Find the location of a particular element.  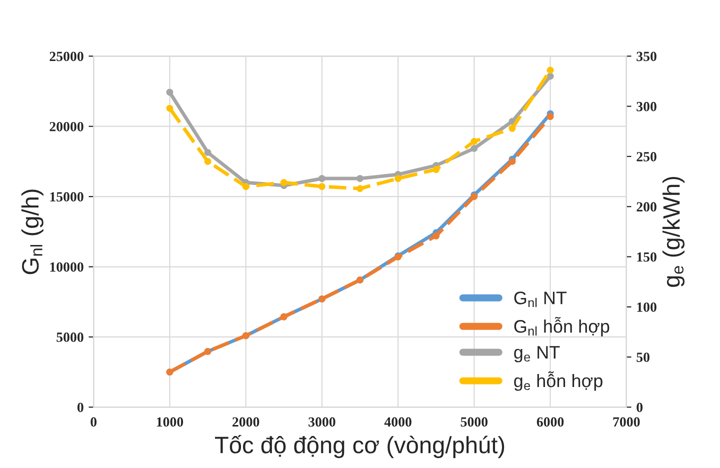

y2-tick-label: 300 is located at coordinates (646, 107).